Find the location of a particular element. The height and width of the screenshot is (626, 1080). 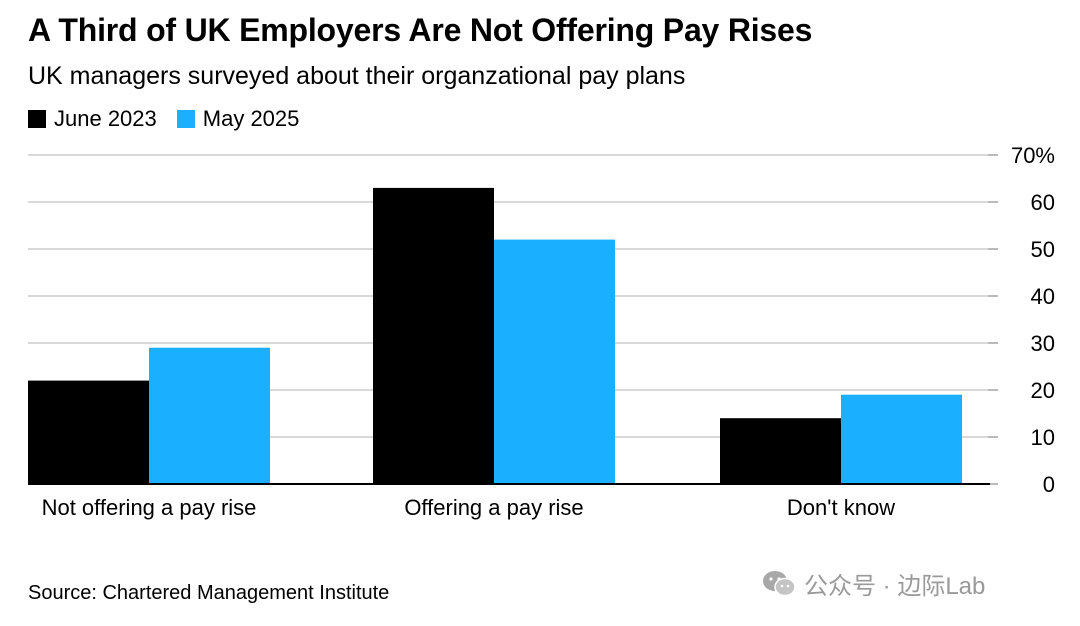

wechat-icon is located at coordinates (779, 583).